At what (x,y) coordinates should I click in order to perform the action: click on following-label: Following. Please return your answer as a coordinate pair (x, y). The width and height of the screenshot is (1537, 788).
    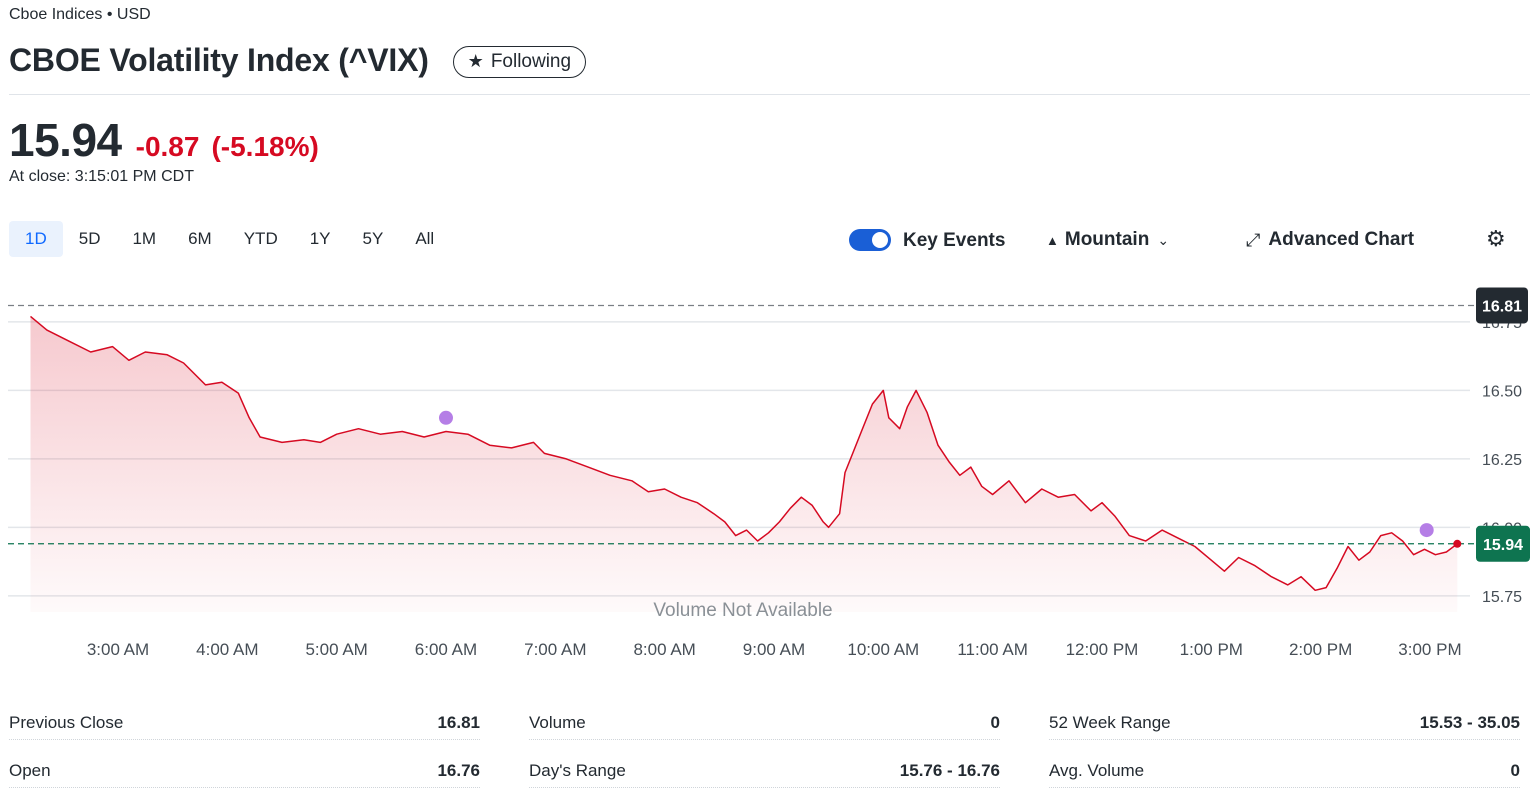
    Looking at the image, I should click on (531, 61).